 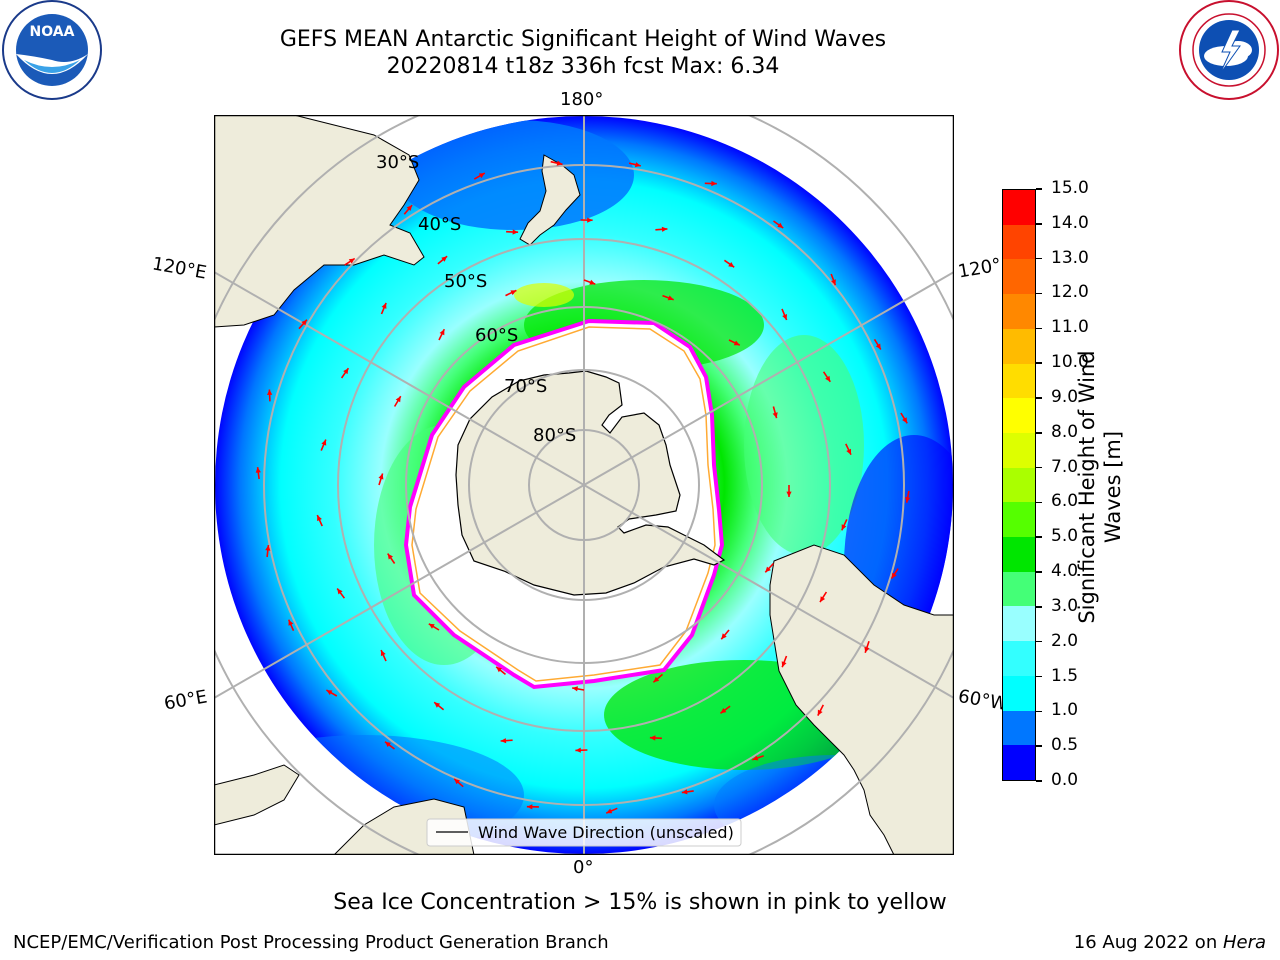 I want to click on colorbar-tick-label: 8.0, so click(x=1065, y=431).